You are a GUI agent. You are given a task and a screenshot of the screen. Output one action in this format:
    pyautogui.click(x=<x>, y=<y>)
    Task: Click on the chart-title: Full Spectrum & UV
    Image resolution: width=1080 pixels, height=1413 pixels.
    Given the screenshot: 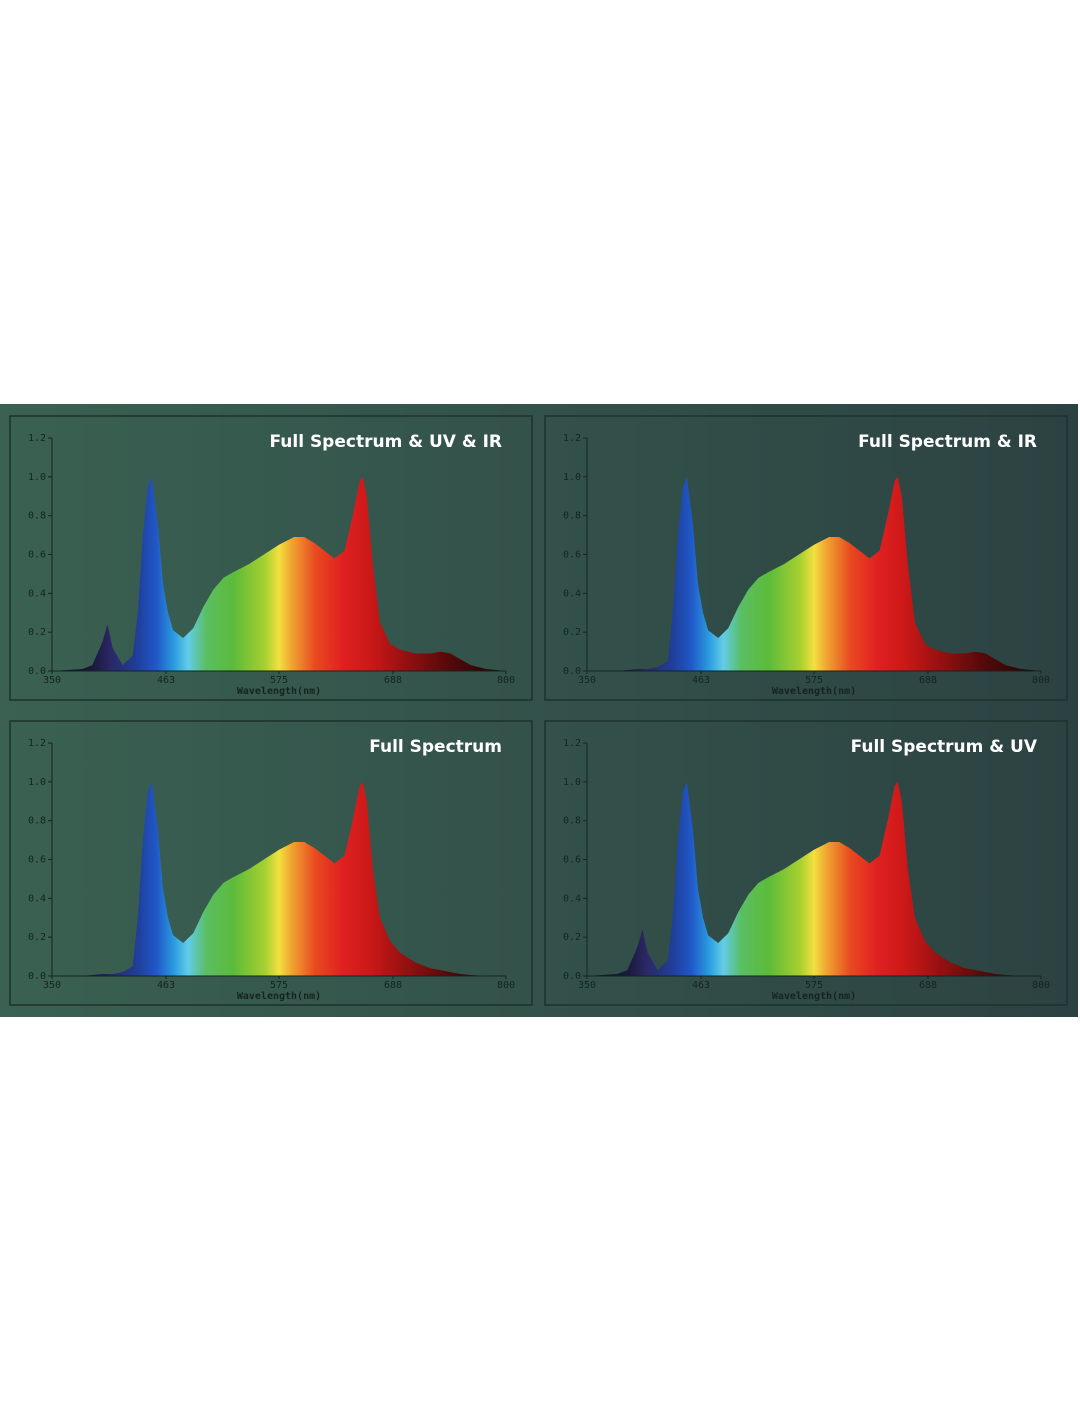 What is the action you would take?
    pyautogui.click(x=944, y=747)
    